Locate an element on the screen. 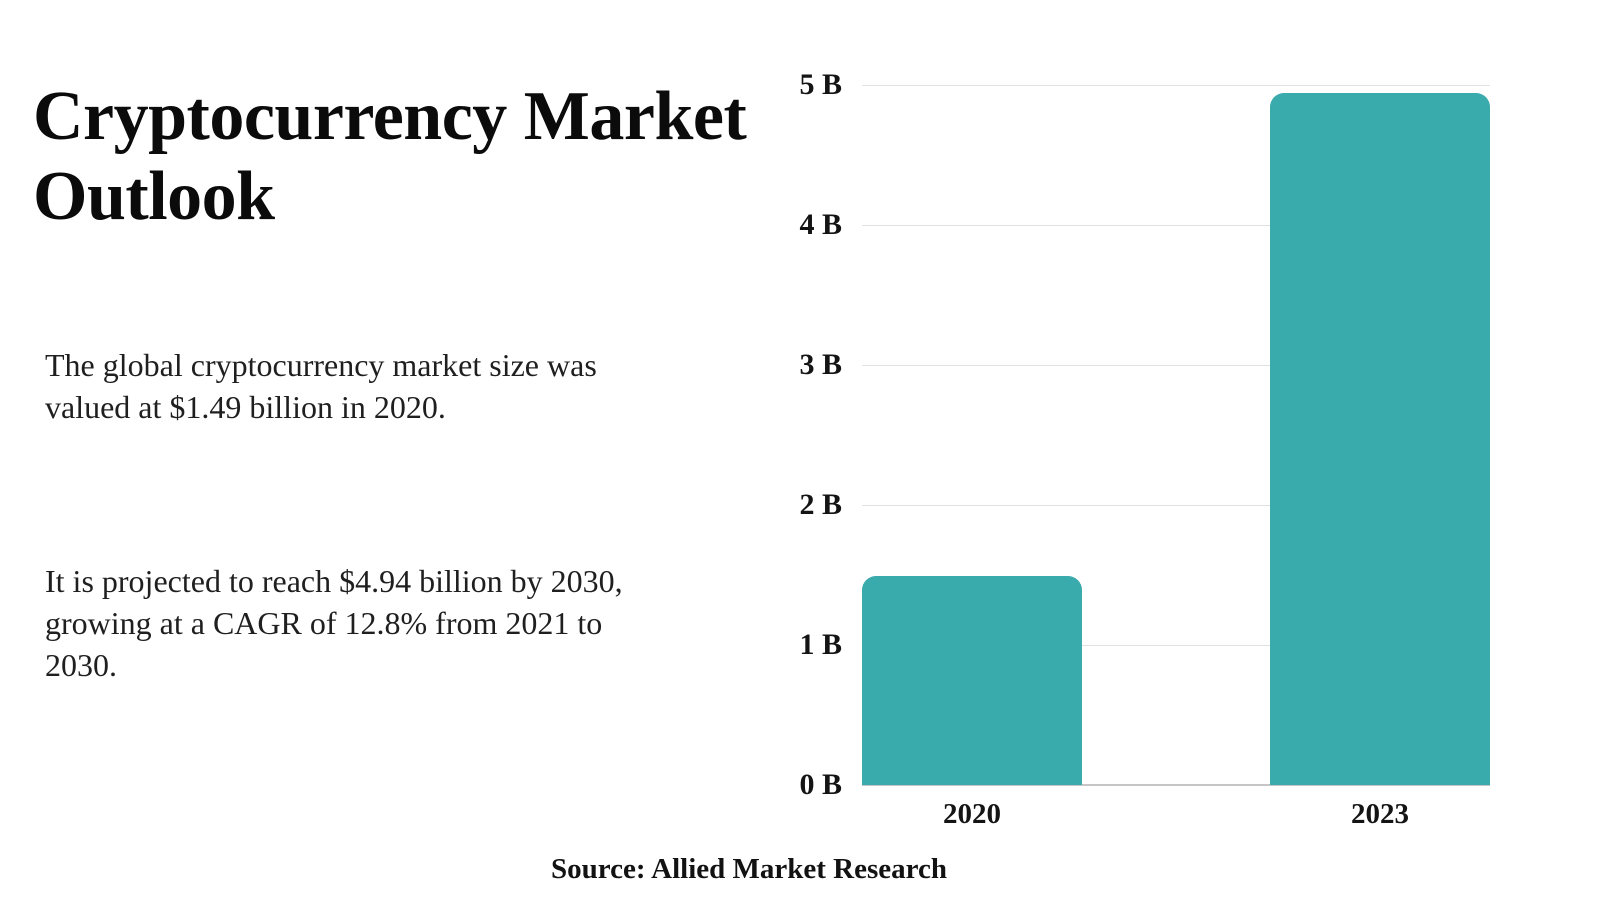 Image resolution: width=1600 pixels, height=900 pixels. y-tick-label-5B: 5 B is located at coordinates (820, 84).